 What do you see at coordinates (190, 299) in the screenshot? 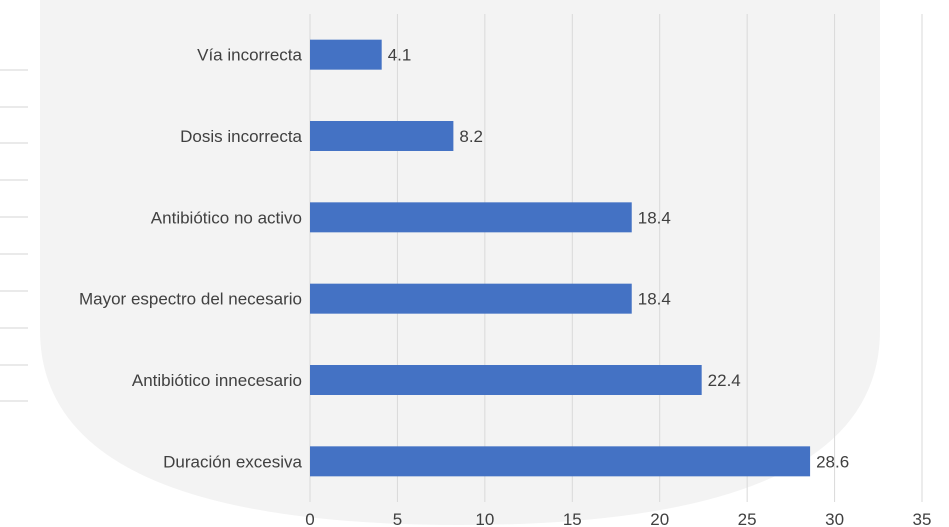
I see `category-label: Mayor espectro del necesario` at bounding box center [190, 299].